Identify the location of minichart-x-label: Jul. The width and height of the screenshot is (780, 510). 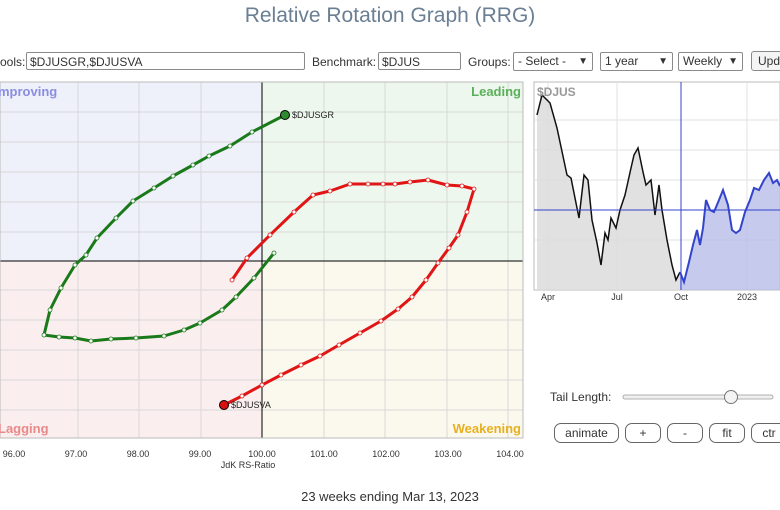
(617, 297).